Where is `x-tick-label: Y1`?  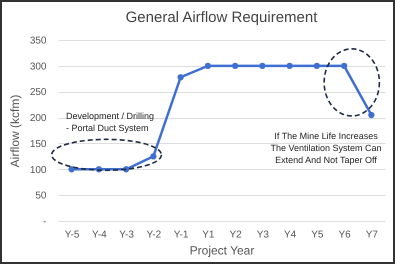 x-tick-label: Y1 is located at coordinates (208, 235).